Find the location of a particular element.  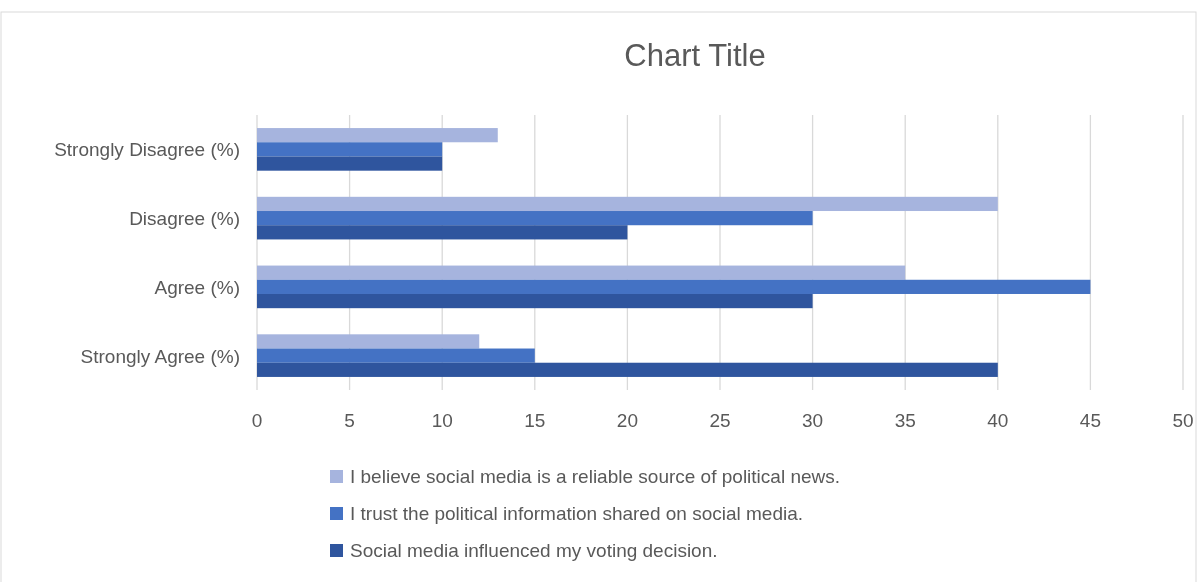

x-tick-label: 25 is located at coordinates (720, 420).